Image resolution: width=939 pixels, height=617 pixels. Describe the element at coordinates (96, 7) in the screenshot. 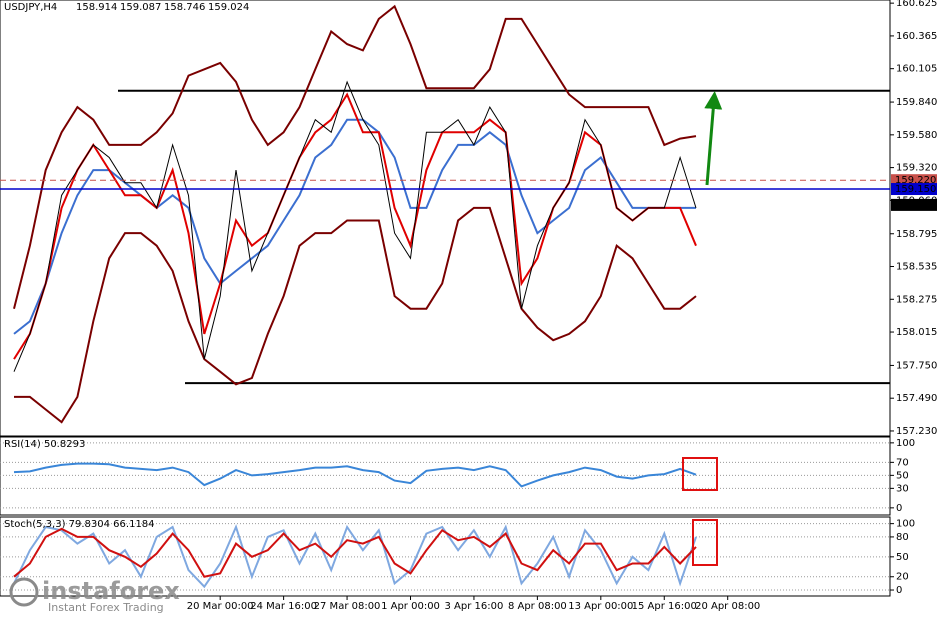

I see `ohlc-value: 158.914` at that location.